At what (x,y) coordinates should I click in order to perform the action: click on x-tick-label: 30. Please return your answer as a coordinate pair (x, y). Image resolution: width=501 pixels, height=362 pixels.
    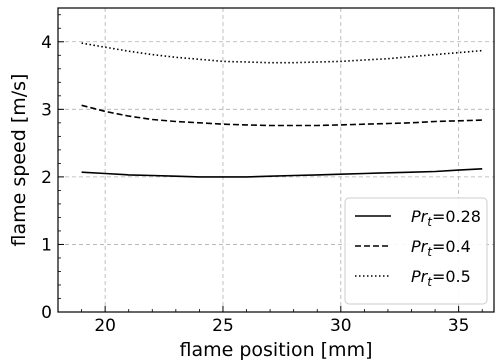
    Looking at the image, I should click on (341, 326).